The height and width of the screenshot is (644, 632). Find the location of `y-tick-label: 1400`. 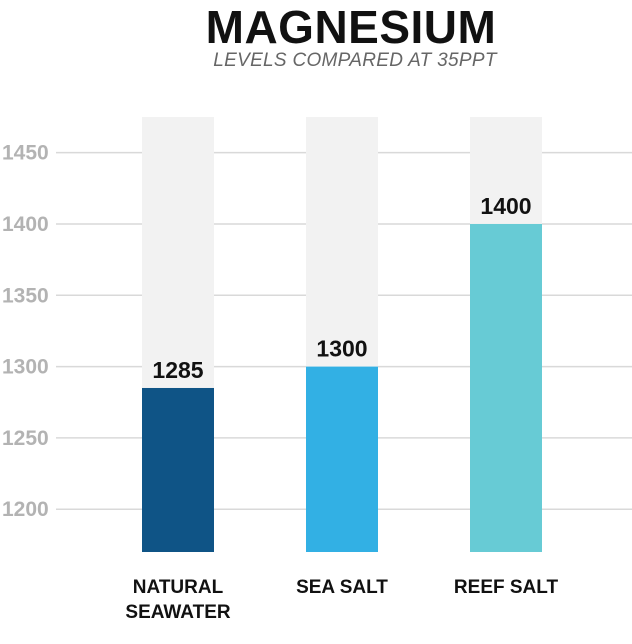

y-tick-label: 1400 is located at coordinates (25, 224).